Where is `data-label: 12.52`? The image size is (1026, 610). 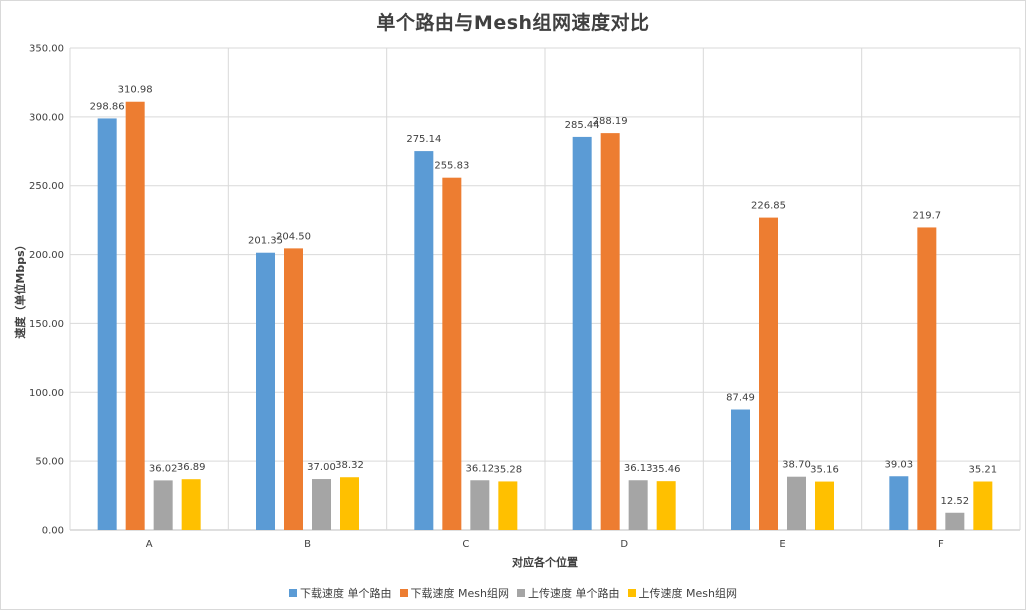 data-label: 12.52 is located at coordinates (955, 501).